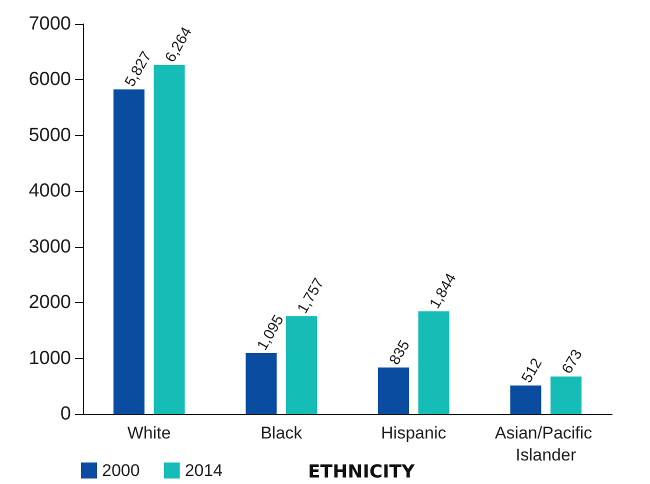  Describe the element at coordinates (121, 470) in the screenshot. I see `legend-label: 2000` at that location.